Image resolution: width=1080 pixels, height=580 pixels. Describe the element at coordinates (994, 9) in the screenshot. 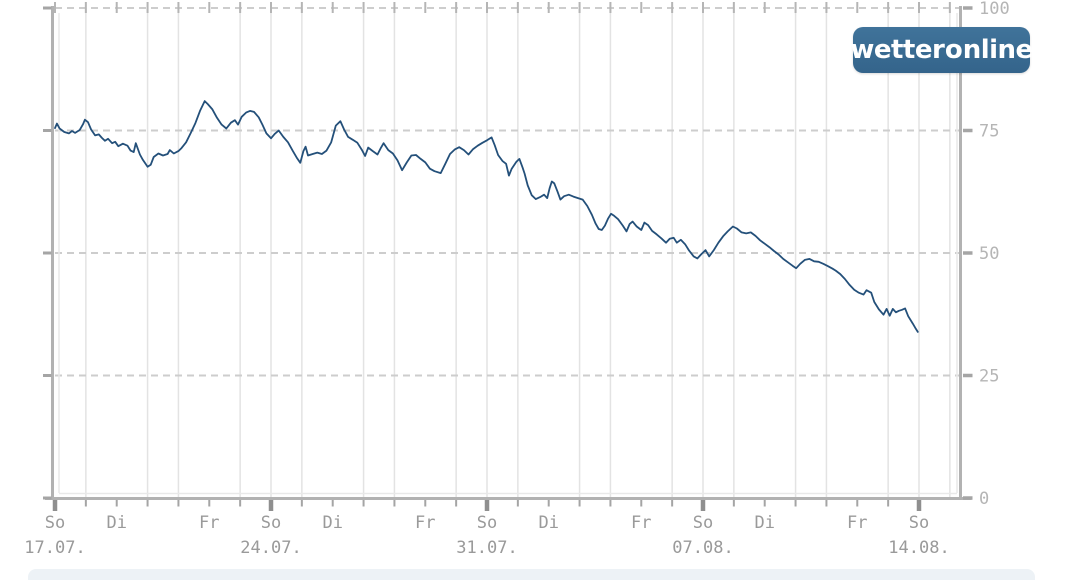

I see `y-axis-label: 100` at that location.